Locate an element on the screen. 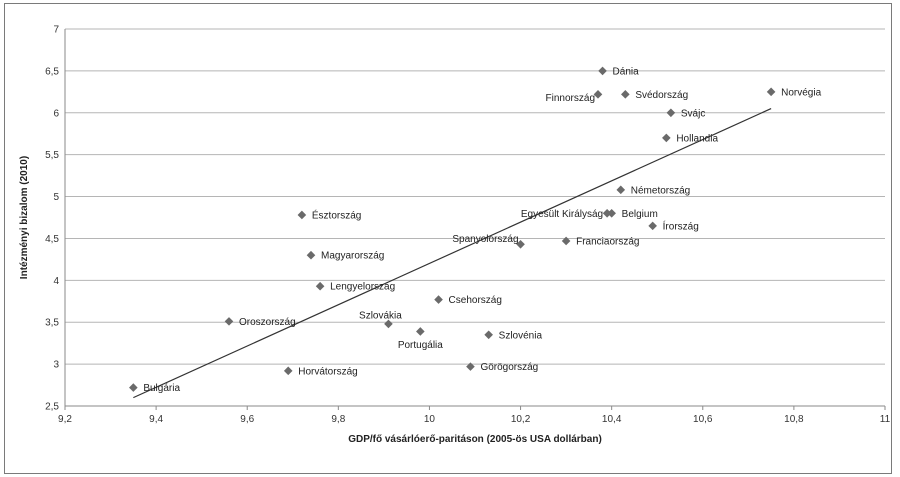 This screenshot has height=477, width=900. point-label: Lengyelország is located at coordinates (362, 287).